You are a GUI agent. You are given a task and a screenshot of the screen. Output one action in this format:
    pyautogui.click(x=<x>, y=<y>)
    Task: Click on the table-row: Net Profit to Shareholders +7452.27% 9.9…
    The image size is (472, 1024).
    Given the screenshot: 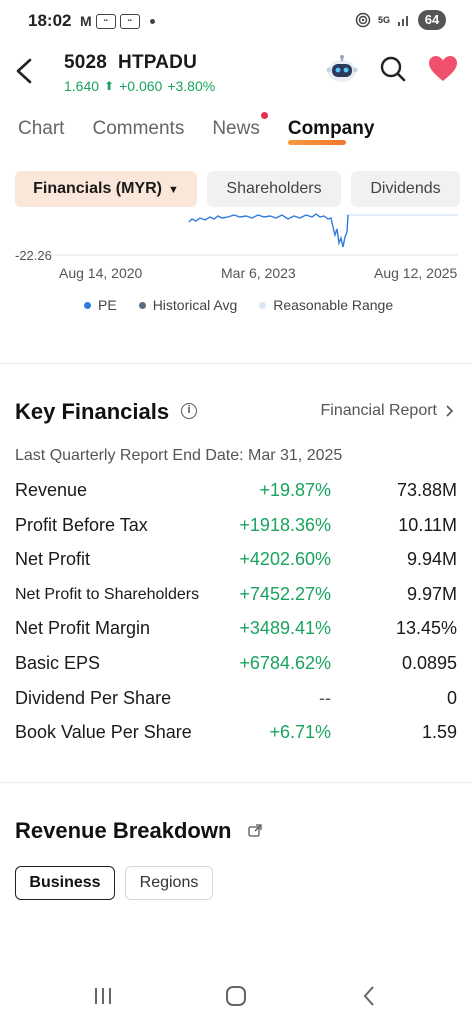 What is the action you would take?
    pyautogui.click(x=236, y=593)
    